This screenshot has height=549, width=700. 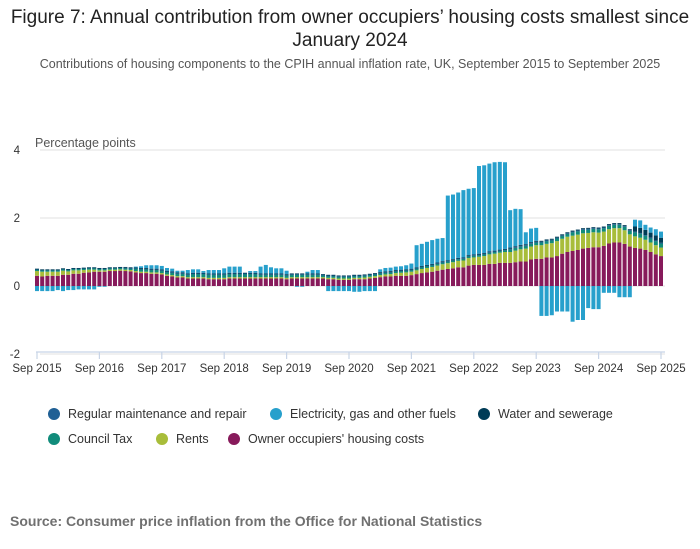 What do you see at coordinates (182, 439) in the screenshot?
I see `legend-item: Rents` at bounding box center [182, 439].